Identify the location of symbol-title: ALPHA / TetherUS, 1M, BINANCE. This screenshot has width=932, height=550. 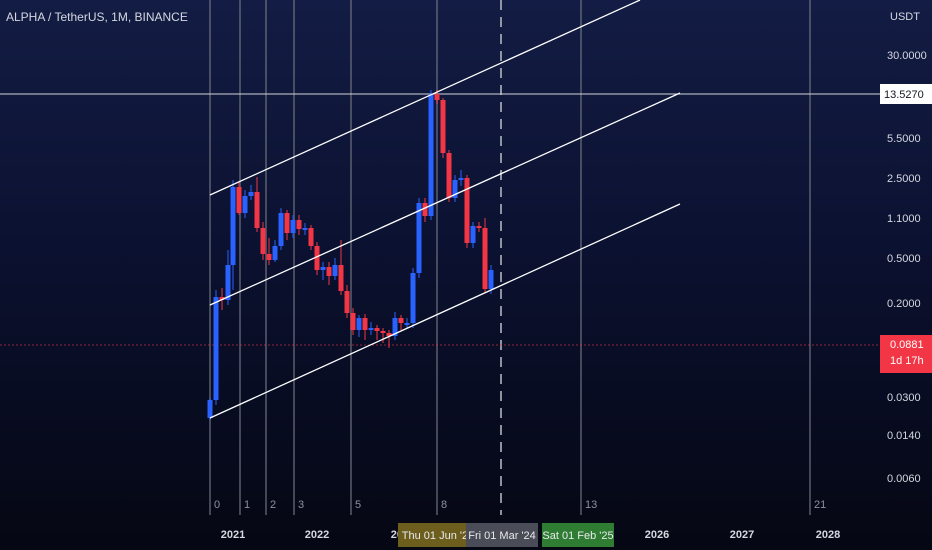
(97, 17).